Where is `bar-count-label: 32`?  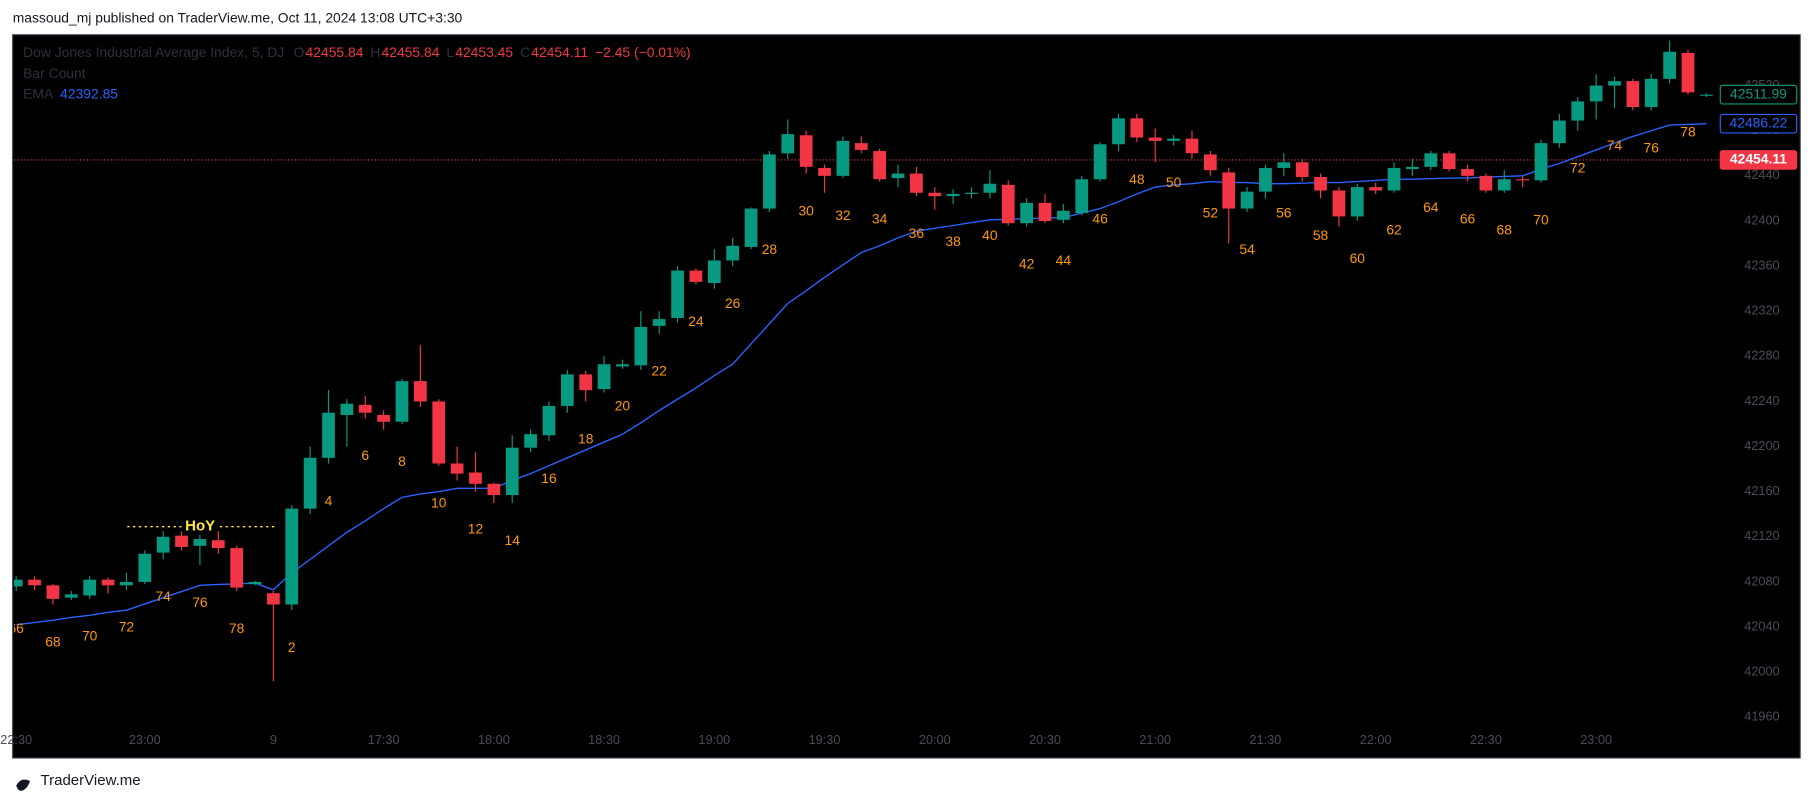
bar-count-label: 32 is located at coordinates (843, 215).